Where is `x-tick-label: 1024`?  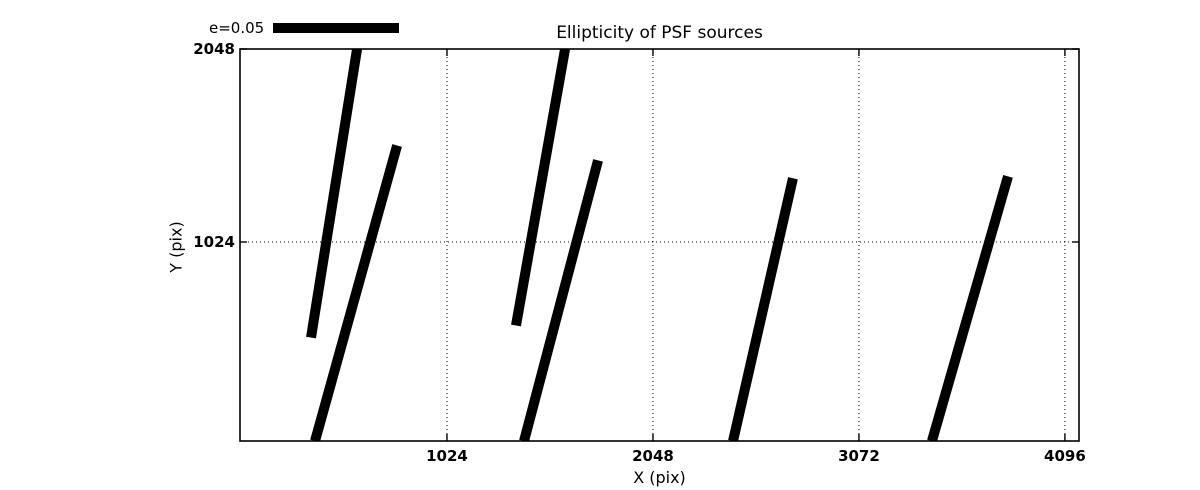 x-tick-label: 1024 is located at coordinates (447, 456).